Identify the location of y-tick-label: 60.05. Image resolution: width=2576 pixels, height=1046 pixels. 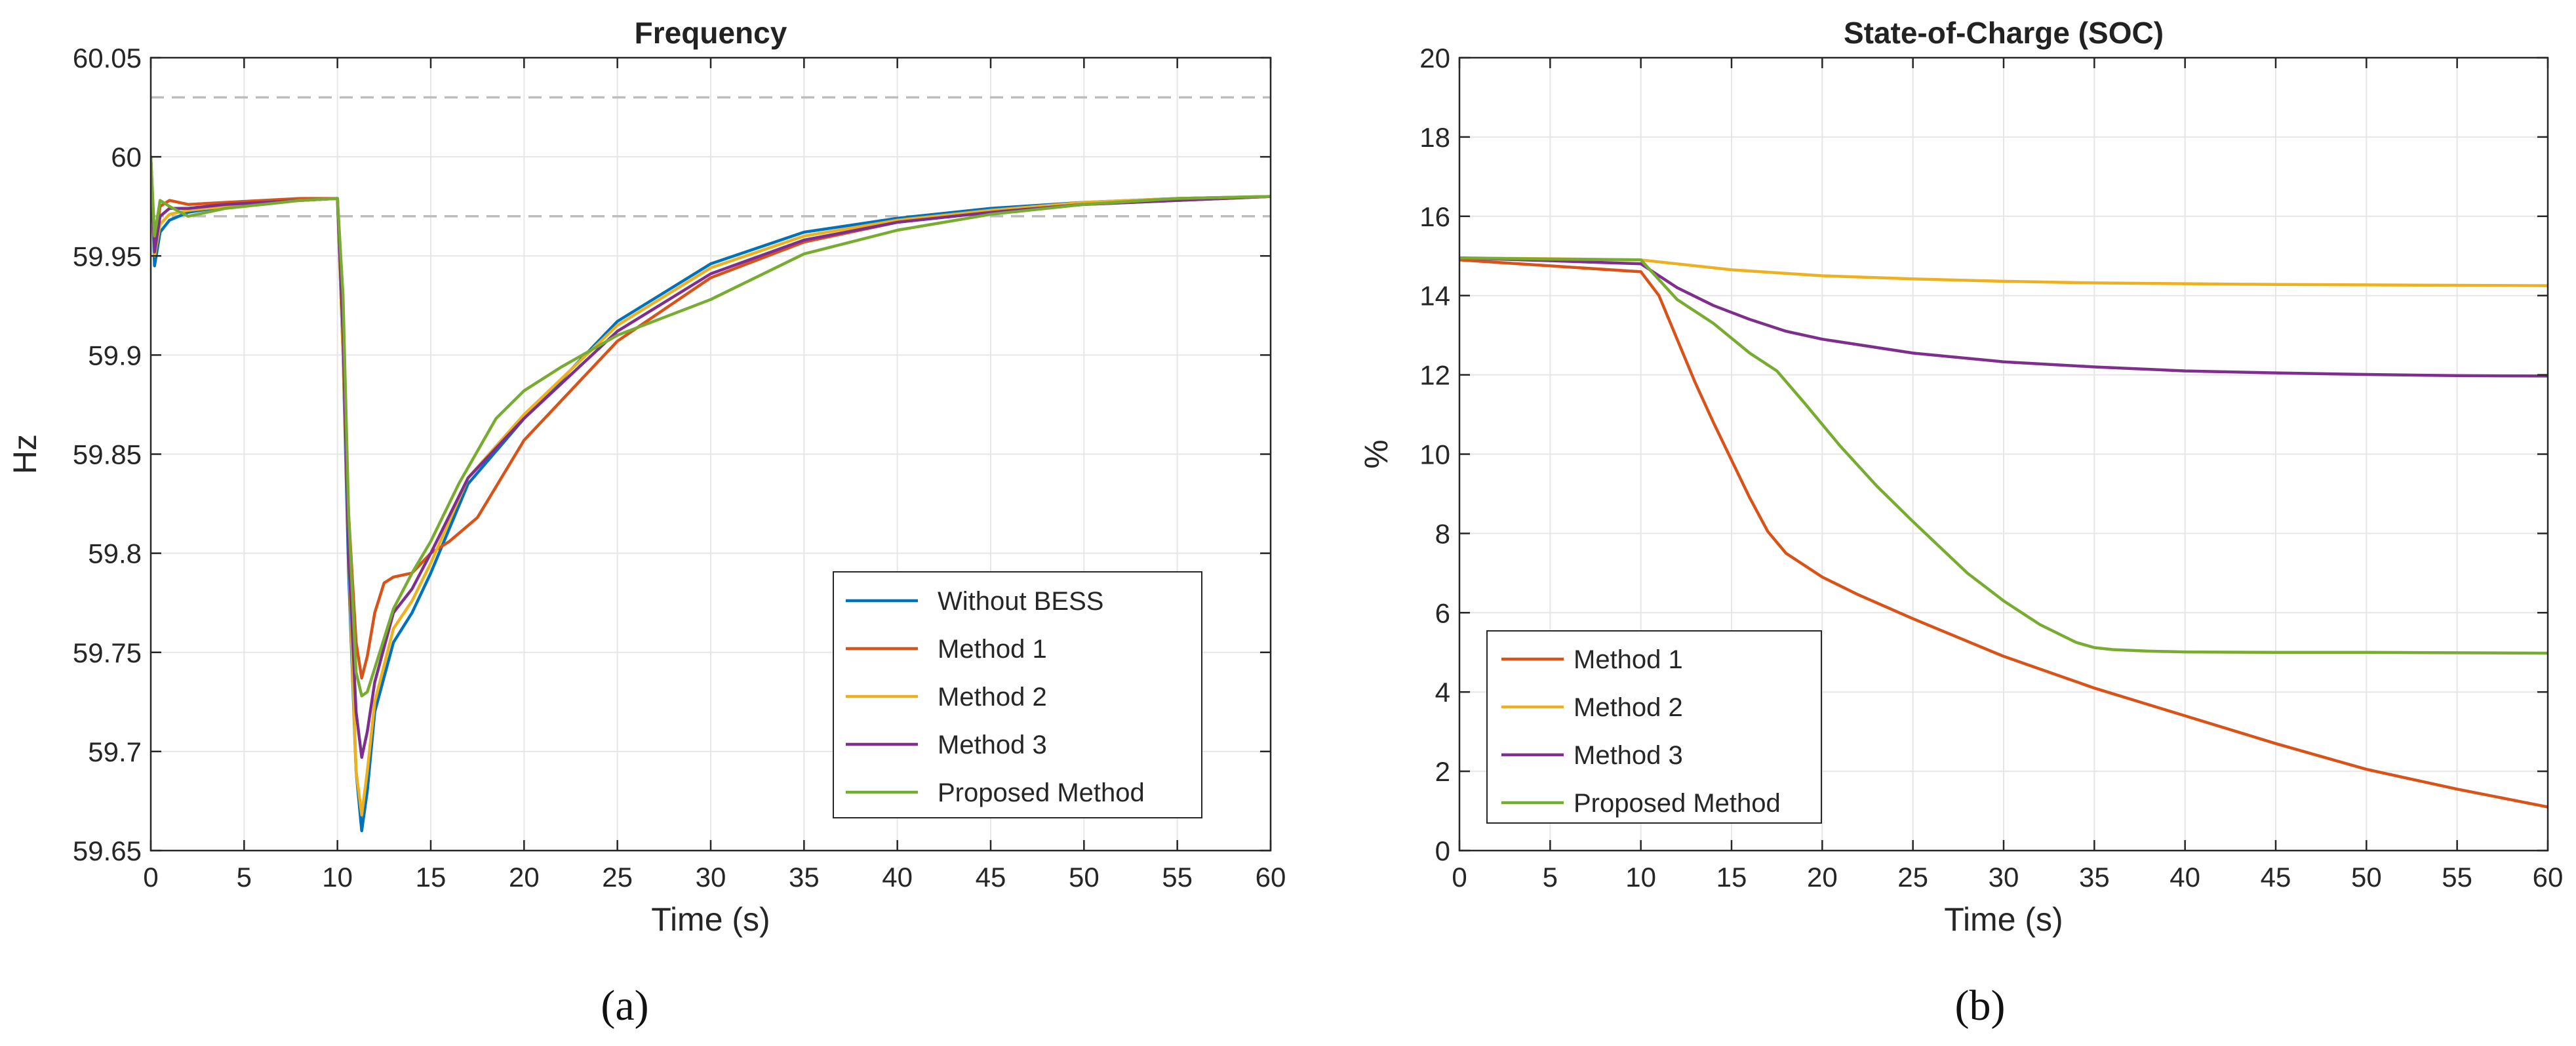
(107, 58).